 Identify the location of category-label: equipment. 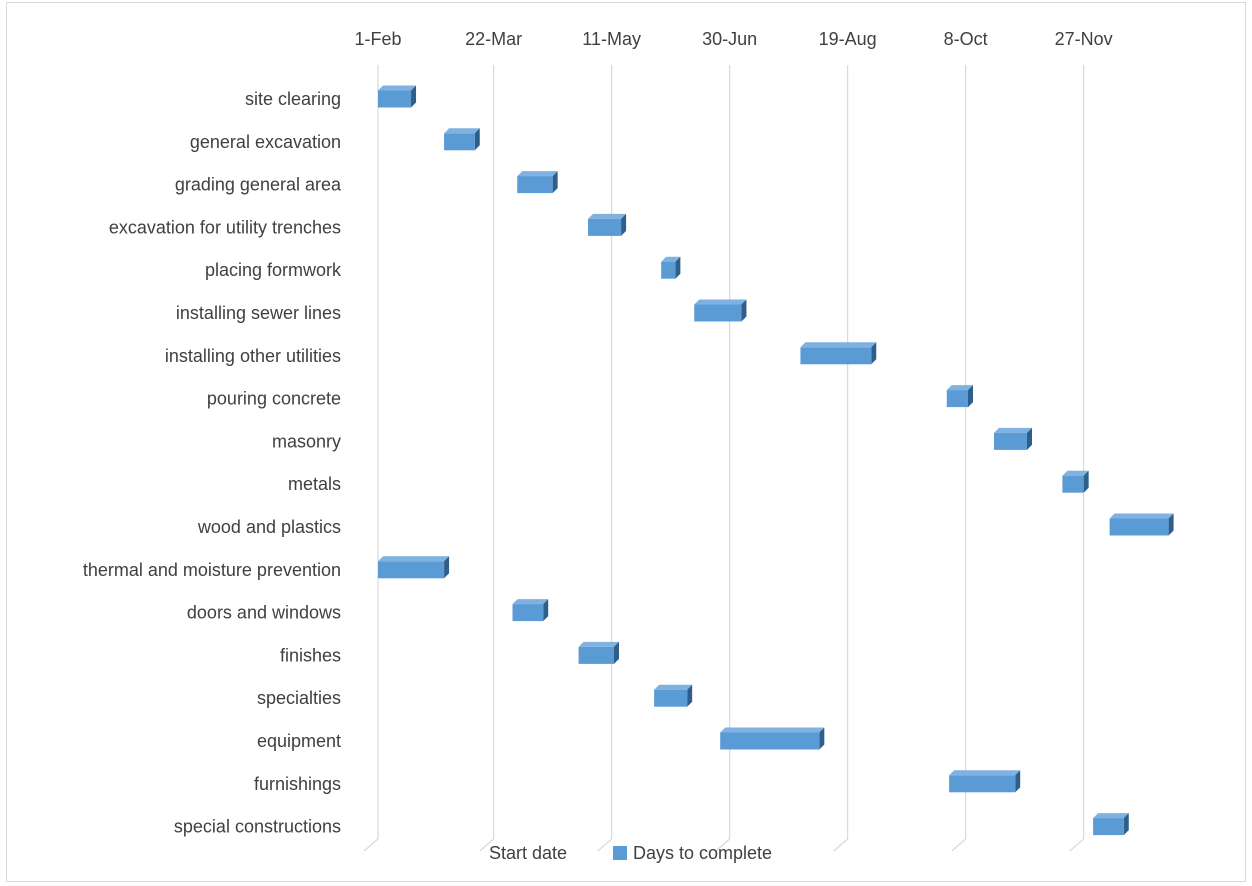
(299, 741).